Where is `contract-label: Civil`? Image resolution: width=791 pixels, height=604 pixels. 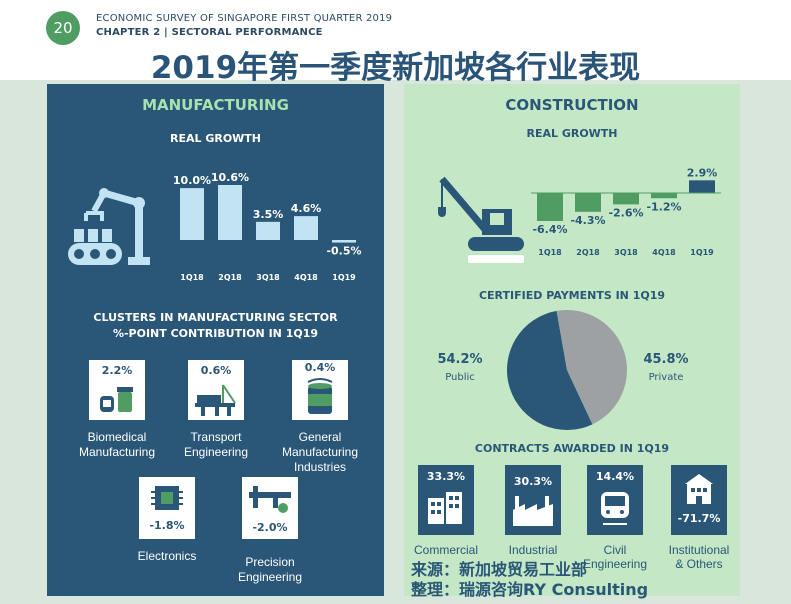
contract-label: Civil is located at coordinates (615, 550).